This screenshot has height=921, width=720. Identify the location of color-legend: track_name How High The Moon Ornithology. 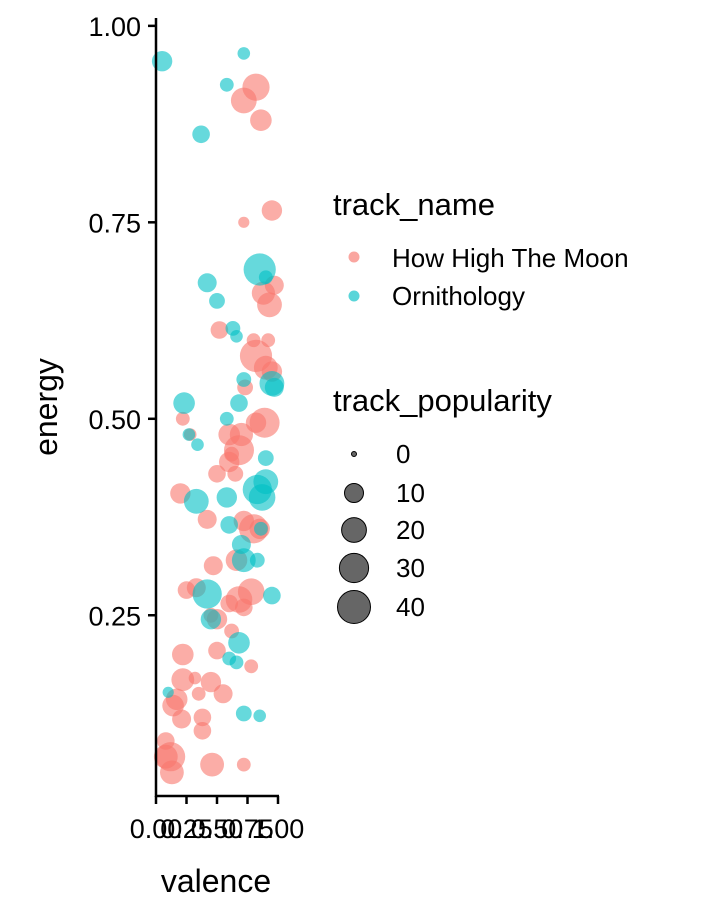
(481, 249).